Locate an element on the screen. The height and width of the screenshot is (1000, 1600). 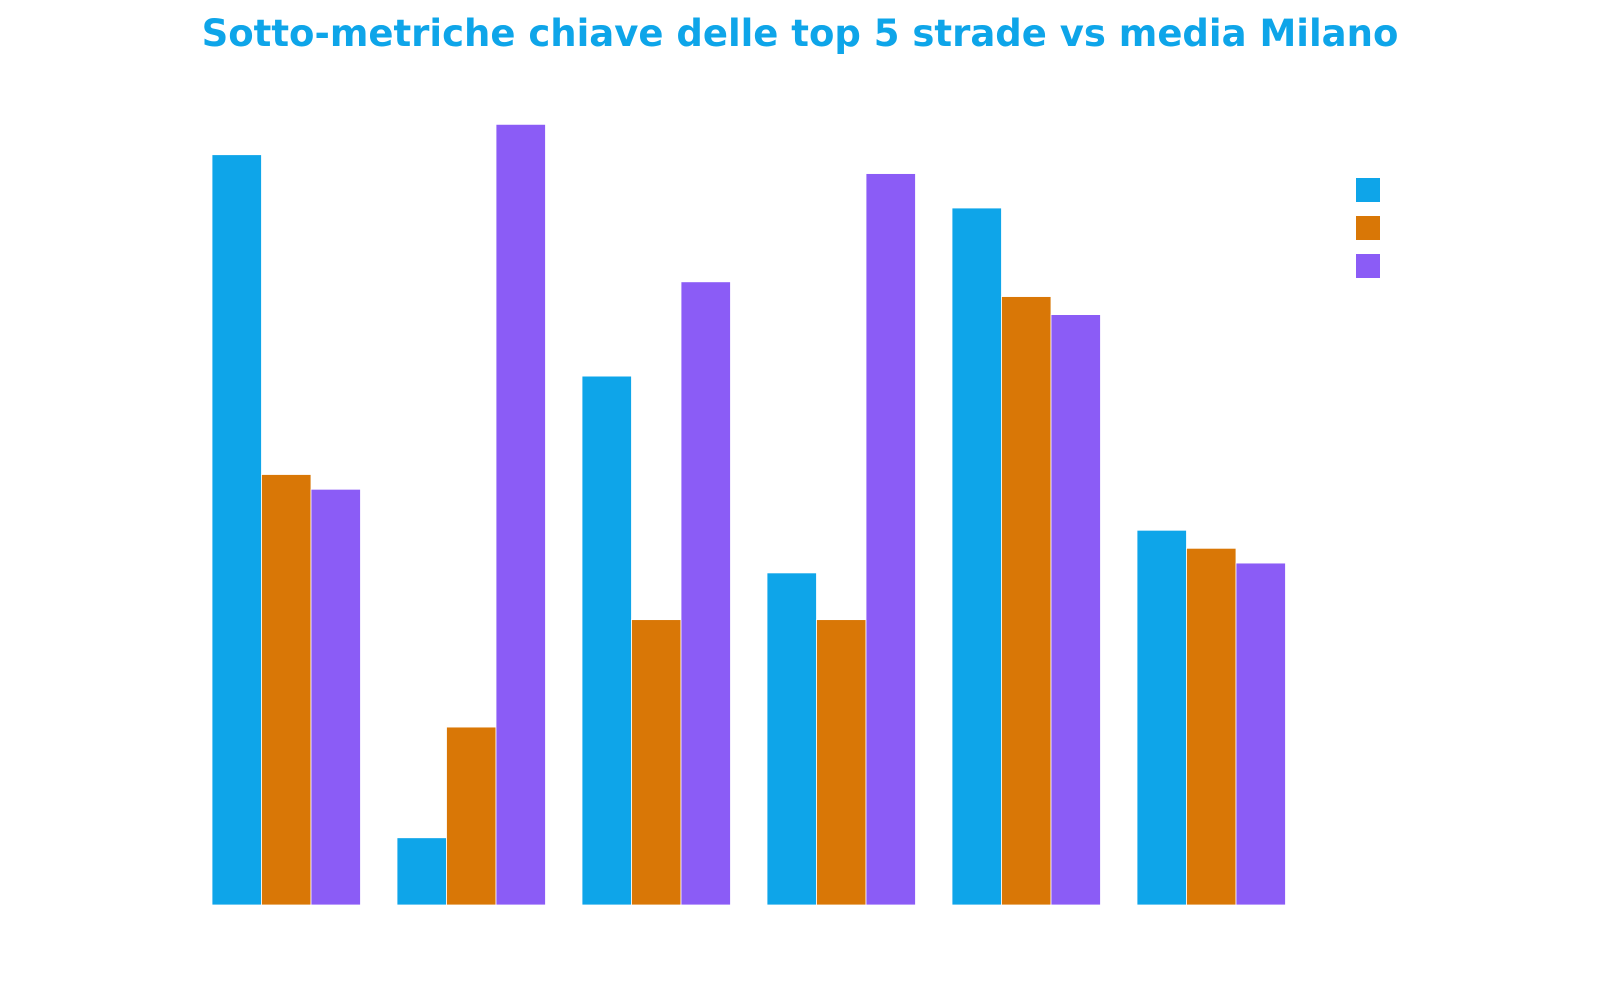
legend is located at coordinates (1368, 228).